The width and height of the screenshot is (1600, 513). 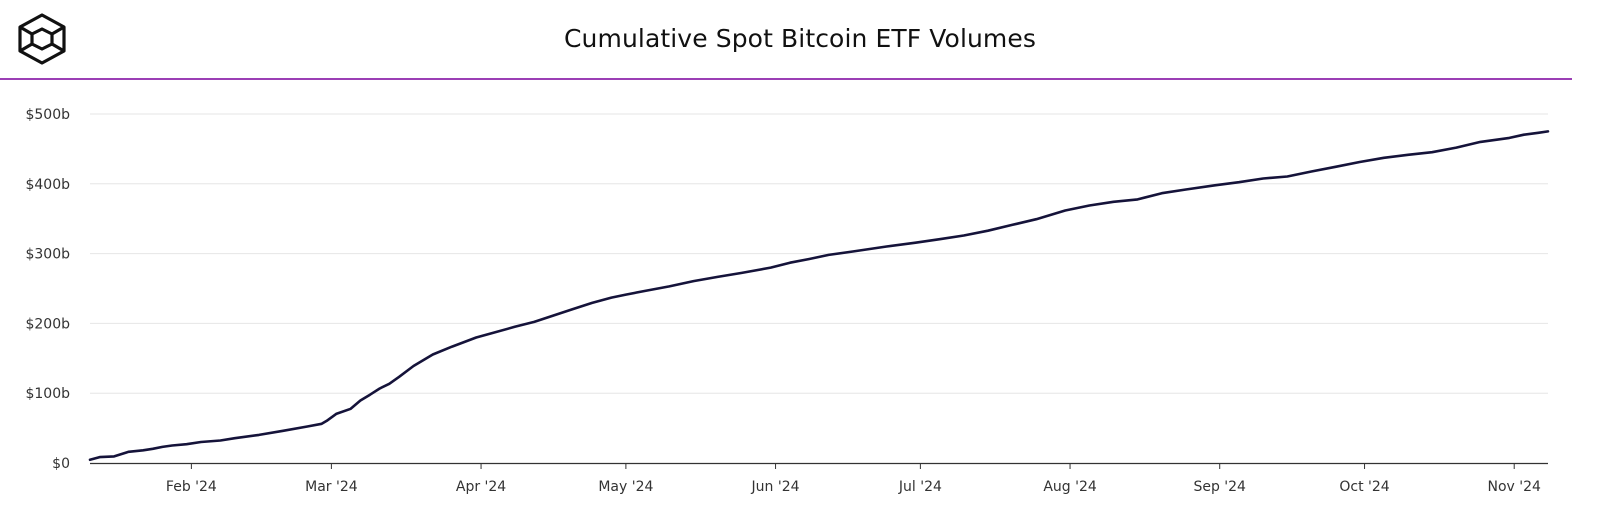 I want to click on y-tick-label: $100b, so click(x=47, y=394).